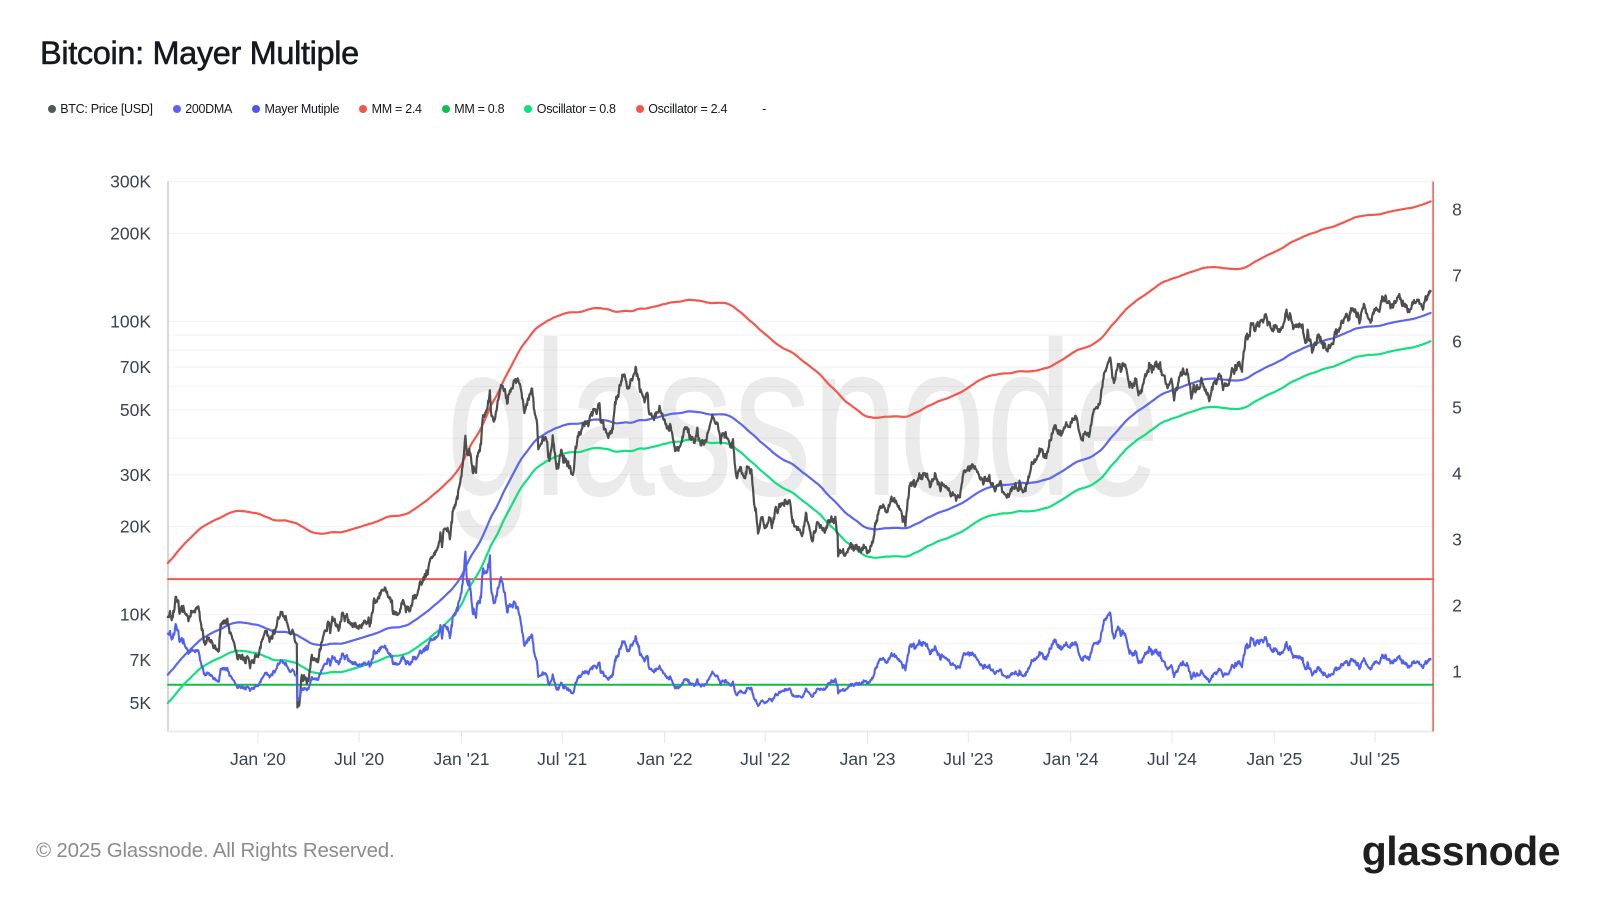 Image resolution: width=1600 pixels, height=900 pixels. Describe the element at coordinates (1274, 759) in the screenshot. I see `svg-text: Jan '25` at that location.